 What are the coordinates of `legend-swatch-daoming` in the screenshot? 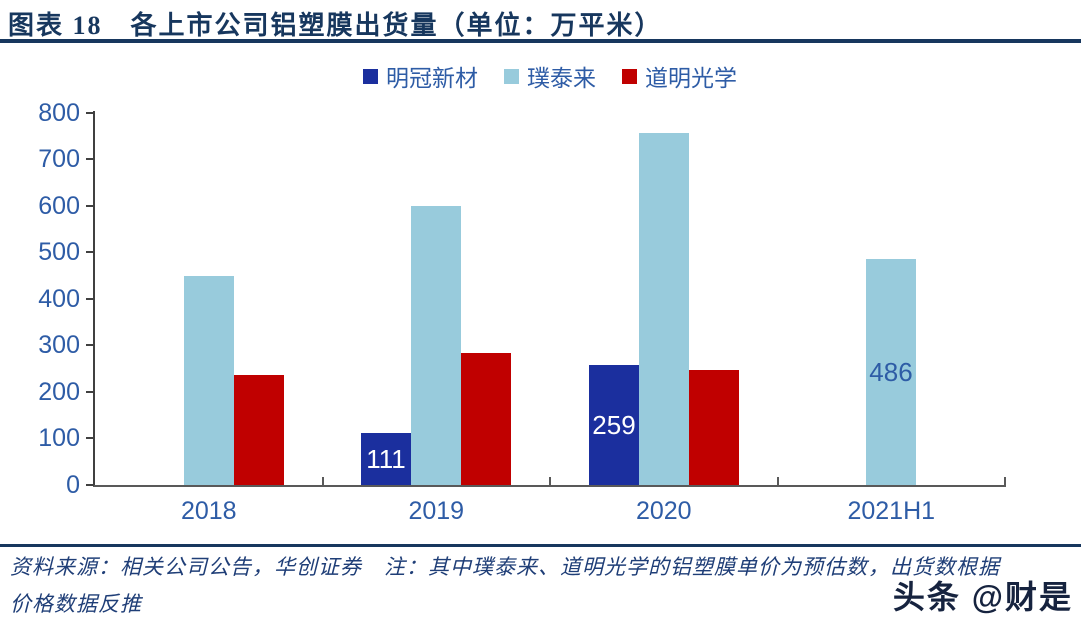 It's located at (629, 76).